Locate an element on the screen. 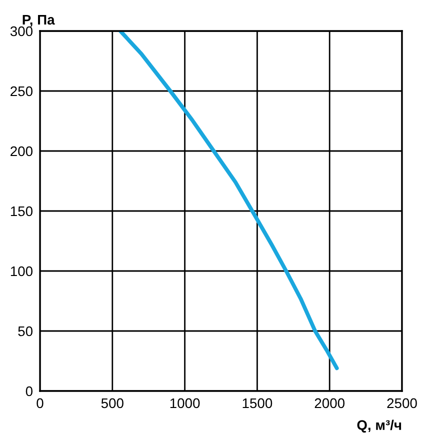  y-tick-label: 150 is located at coordinates (21, 211).